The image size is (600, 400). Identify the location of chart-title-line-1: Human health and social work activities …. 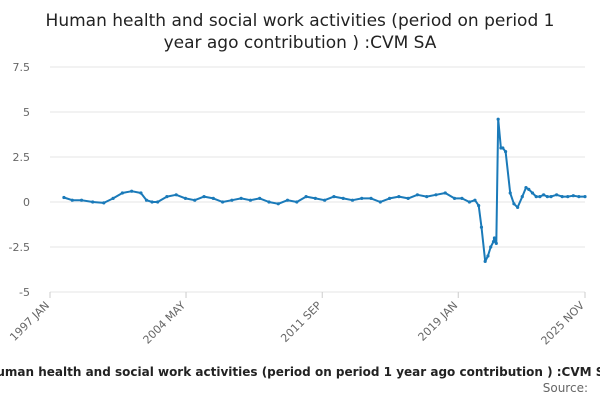
(300, 21).